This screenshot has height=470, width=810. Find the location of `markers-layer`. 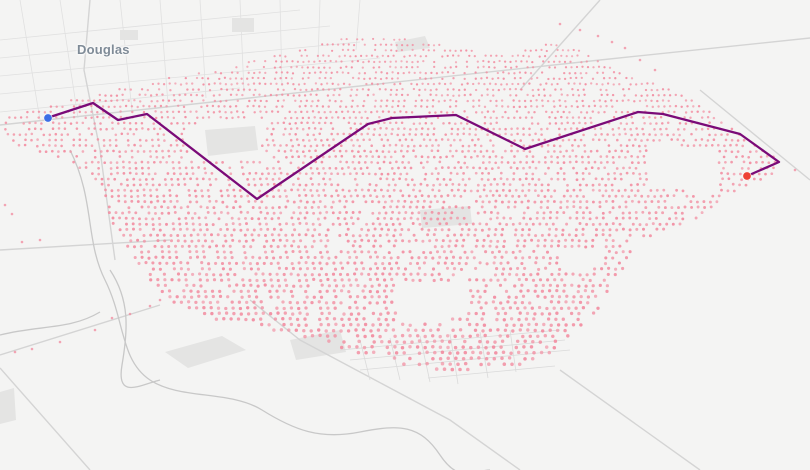

markers-layer is located at coordinates (397, 147).